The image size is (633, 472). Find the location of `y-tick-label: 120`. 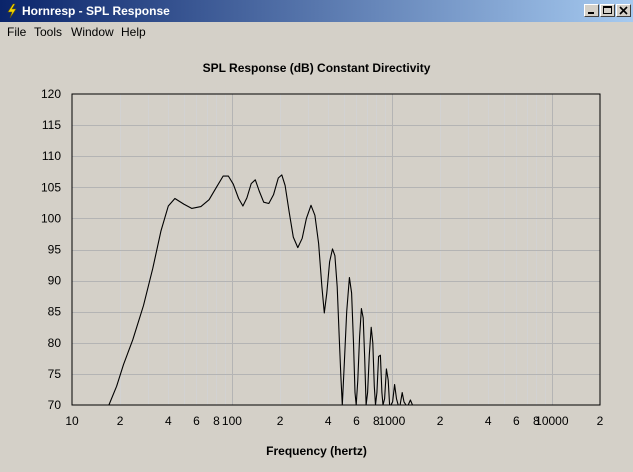

y-tick-label: 120 is located at coordinates (51, 94).